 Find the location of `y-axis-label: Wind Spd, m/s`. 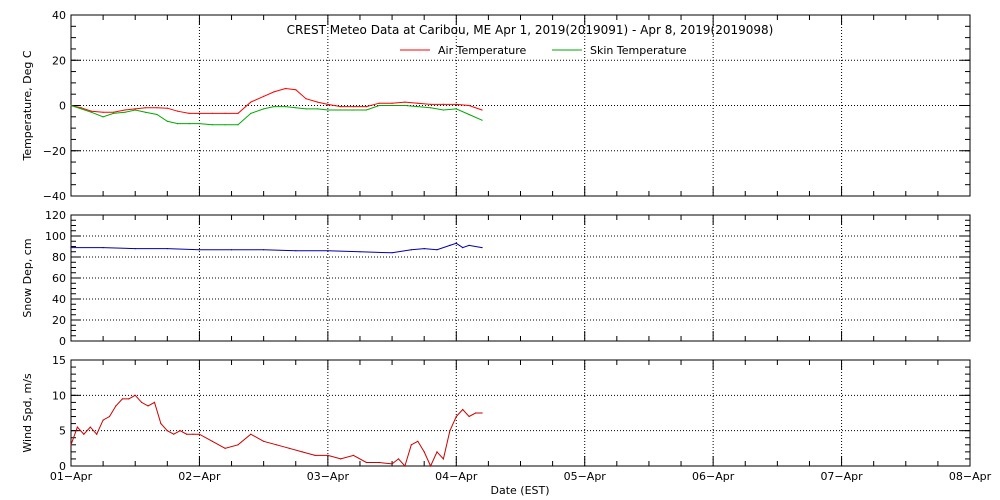

y-axis-label: Wind Spd, m/s is located at coordinates (27, 413).